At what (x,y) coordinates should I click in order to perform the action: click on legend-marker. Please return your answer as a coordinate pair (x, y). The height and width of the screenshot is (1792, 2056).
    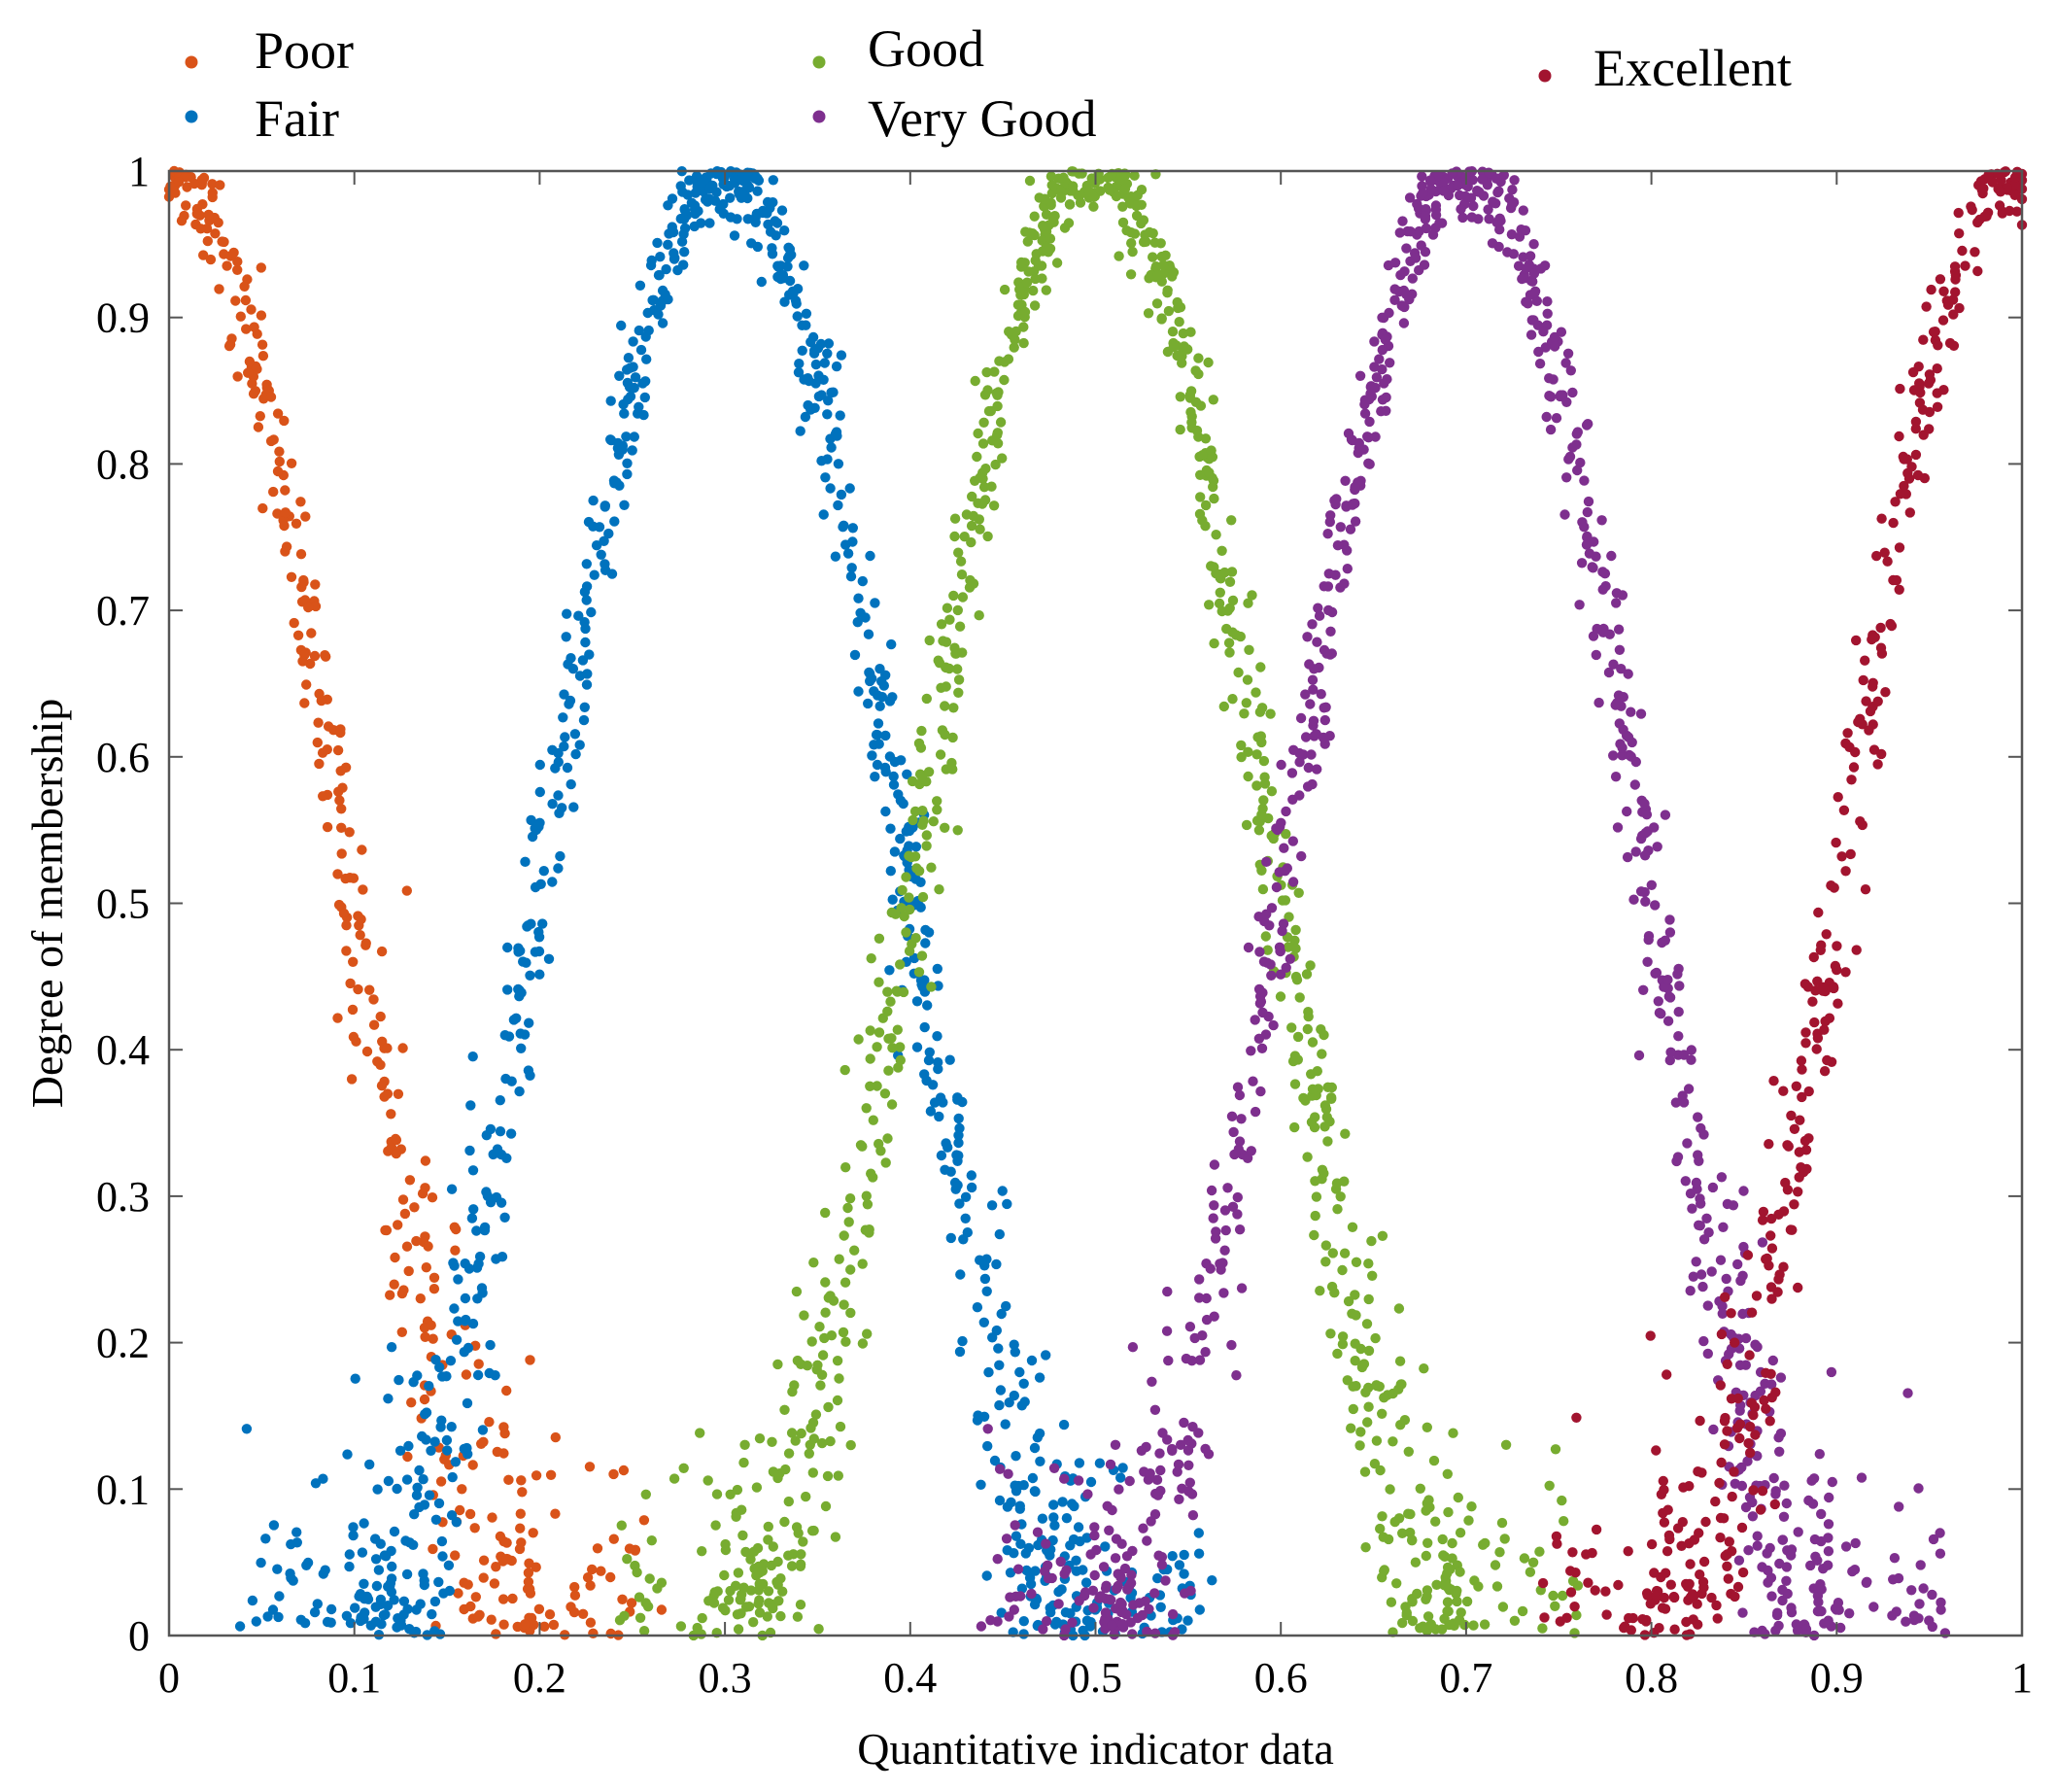
    Looking at the image, I should click on (191, 116).